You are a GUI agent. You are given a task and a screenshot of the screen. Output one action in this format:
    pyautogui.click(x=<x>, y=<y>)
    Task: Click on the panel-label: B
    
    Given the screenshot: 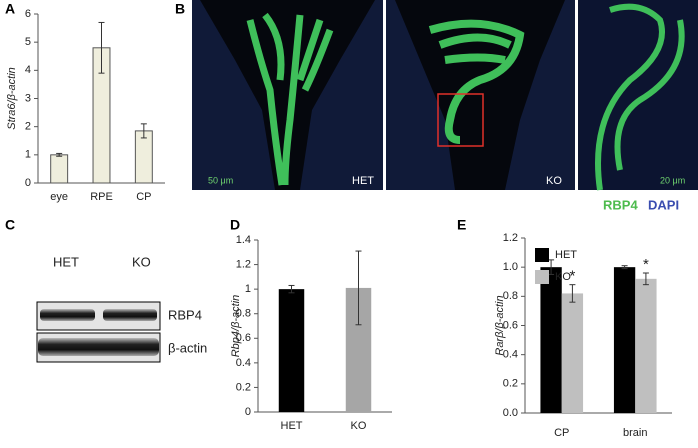 What is the action you would take?
    pyautogui.click(x=180, y=9)
    